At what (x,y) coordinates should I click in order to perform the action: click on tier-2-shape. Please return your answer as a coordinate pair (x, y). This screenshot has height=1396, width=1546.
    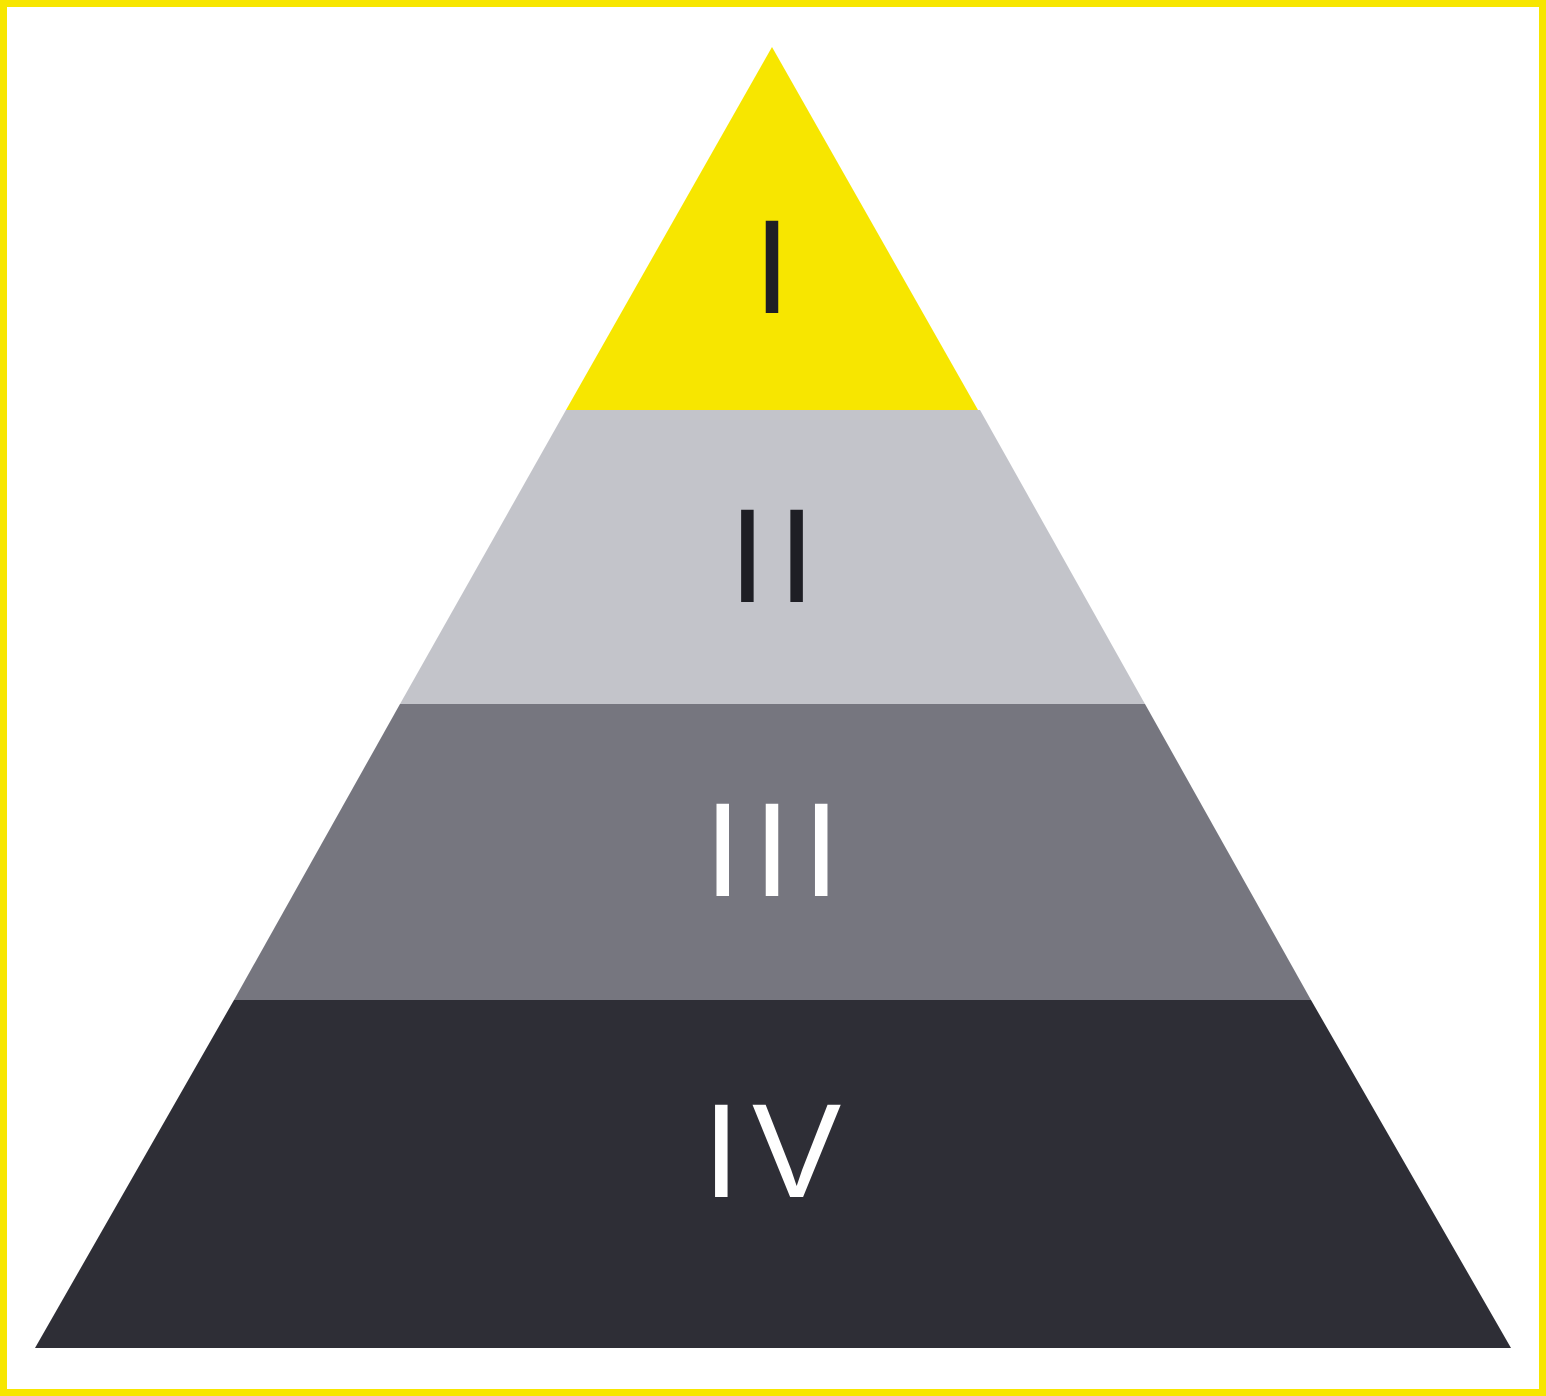
    Looking at the image, I should click on (772, 557).